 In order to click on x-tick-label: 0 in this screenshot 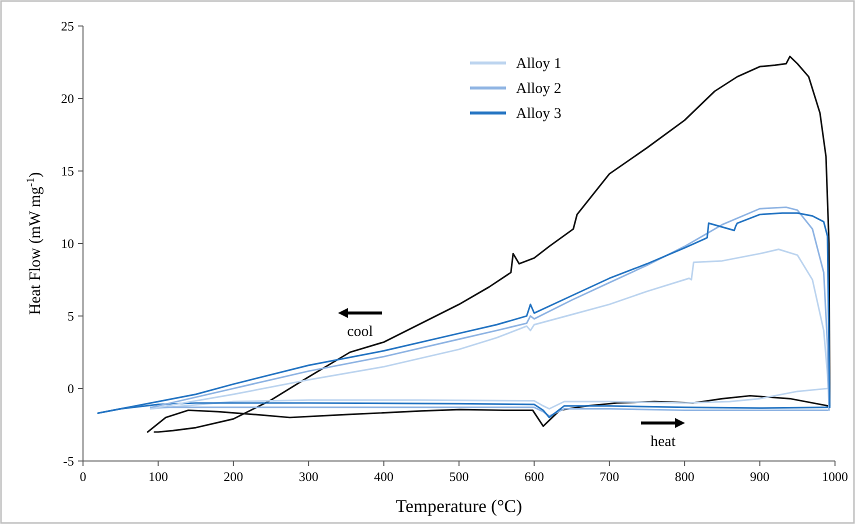, I will do `click(83, 476)`.